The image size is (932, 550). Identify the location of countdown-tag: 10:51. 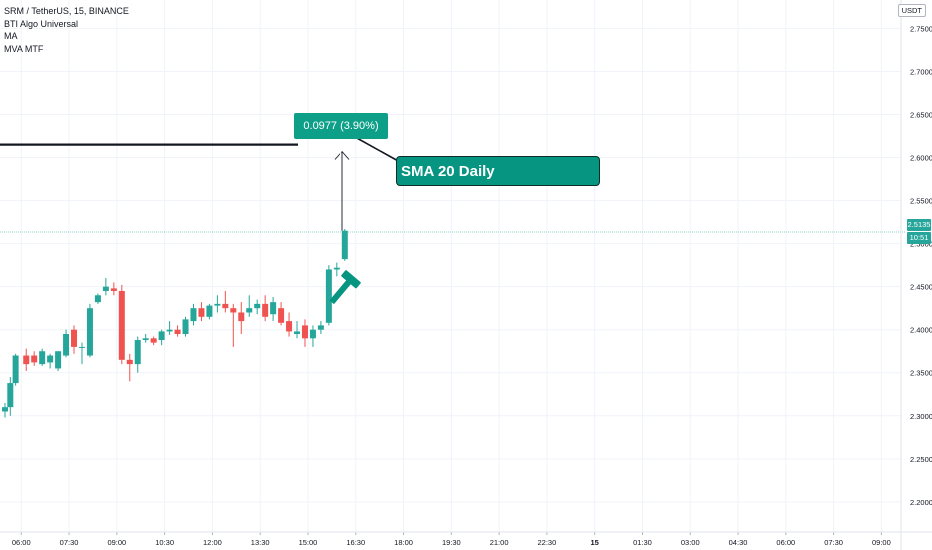
(919, 238).